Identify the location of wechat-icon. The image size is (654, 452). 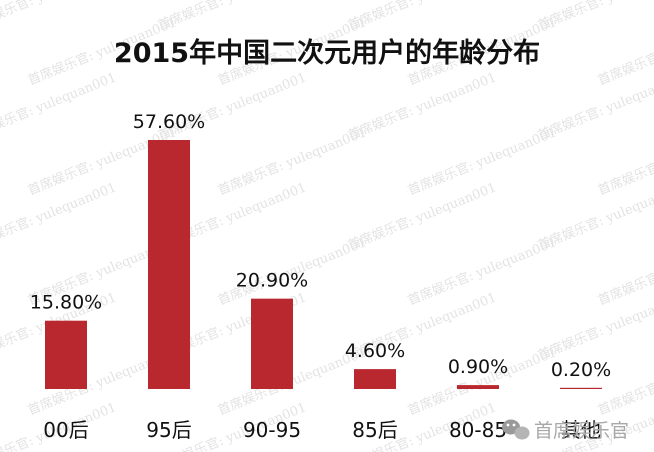
(516, 429).